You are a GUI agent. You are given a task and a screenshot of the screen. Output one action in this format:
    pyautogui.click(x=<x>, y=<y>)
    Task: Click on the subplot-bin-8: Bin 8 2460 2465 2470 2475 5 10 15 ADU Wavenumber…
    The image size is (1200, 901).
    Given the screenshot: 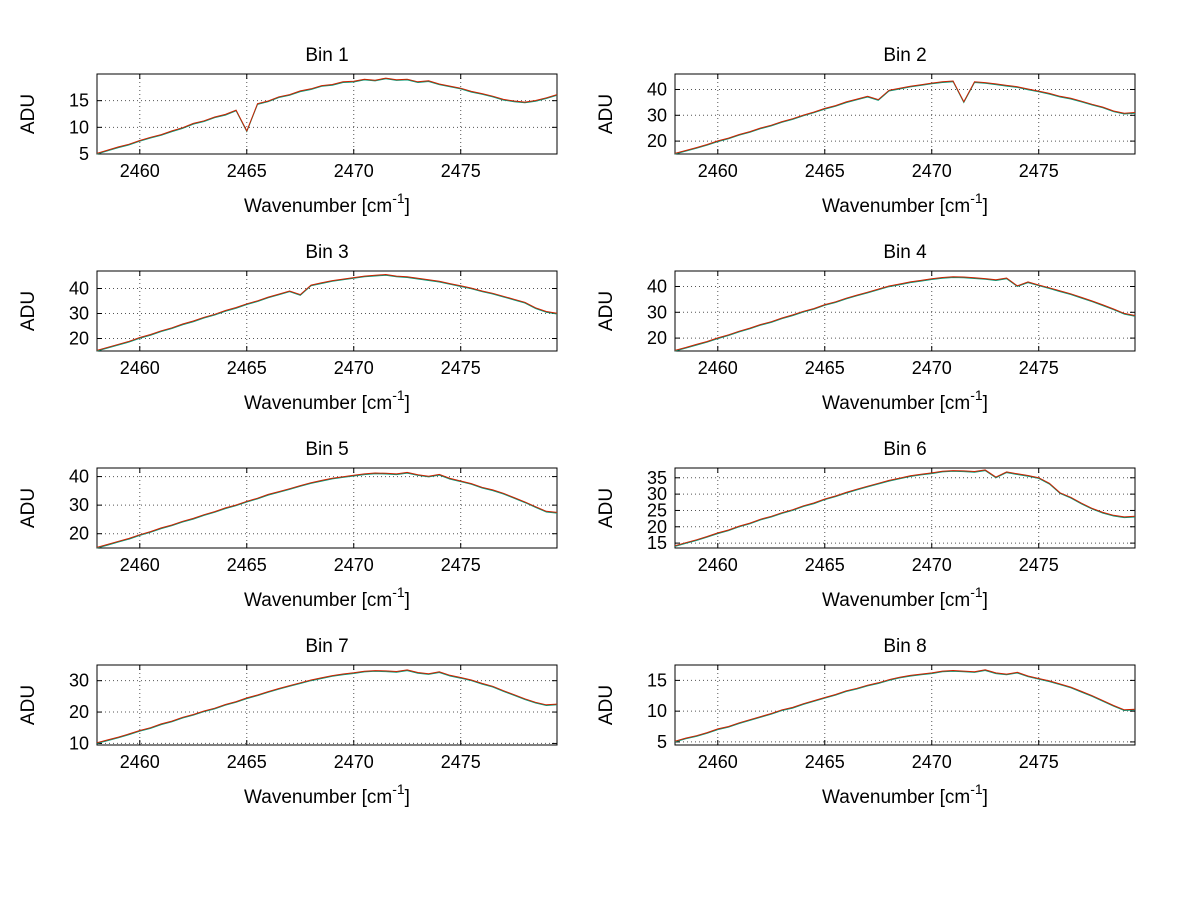 What is the action you would take?
    pyautogui.click(x=879, y=731)
    